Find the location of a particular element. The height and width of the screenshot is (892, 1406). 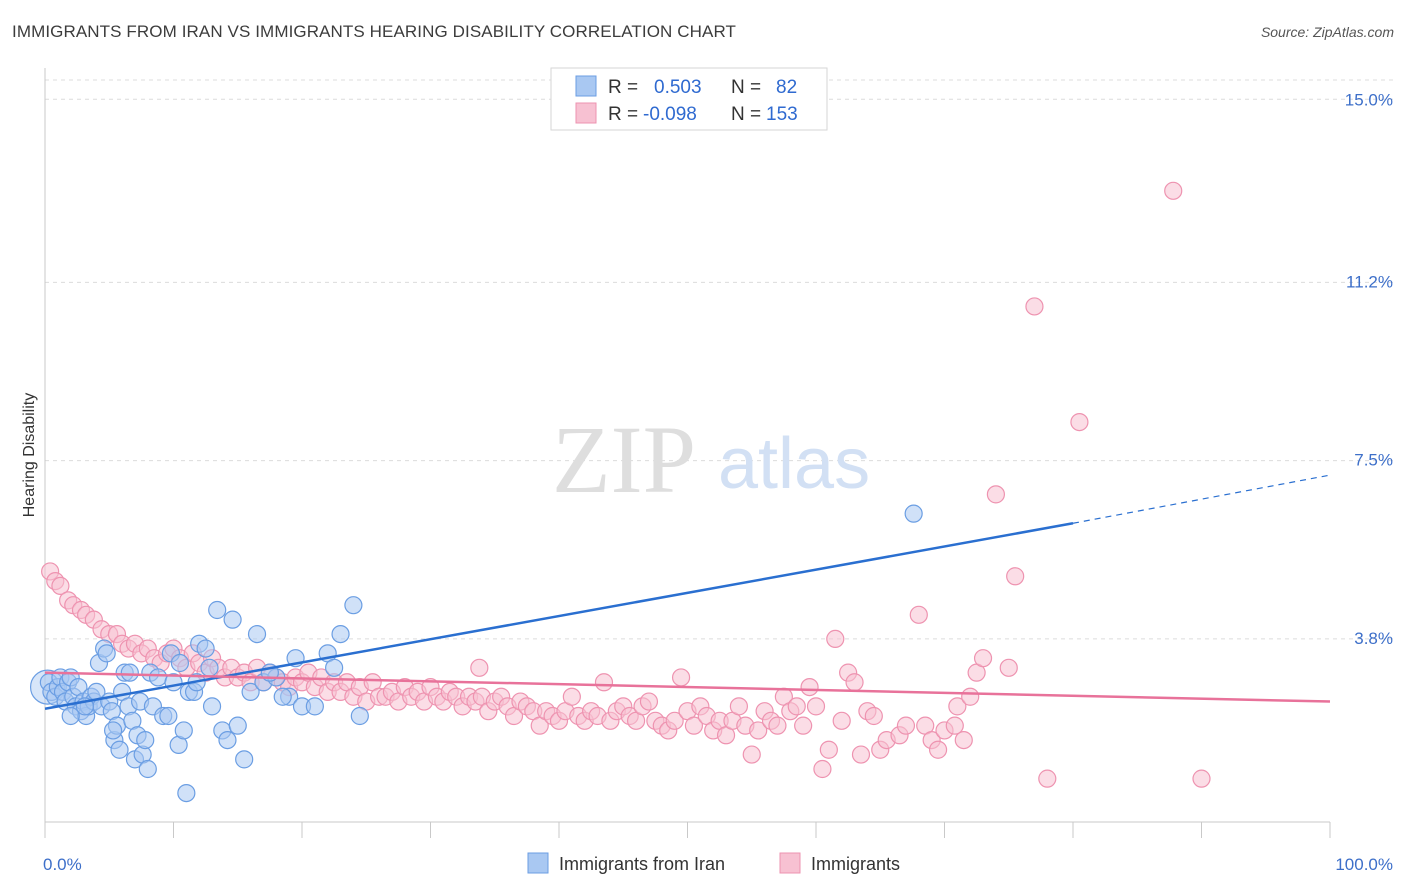

source-label: Source: ZipAtlas.com is located at coordinates (1327, 32).